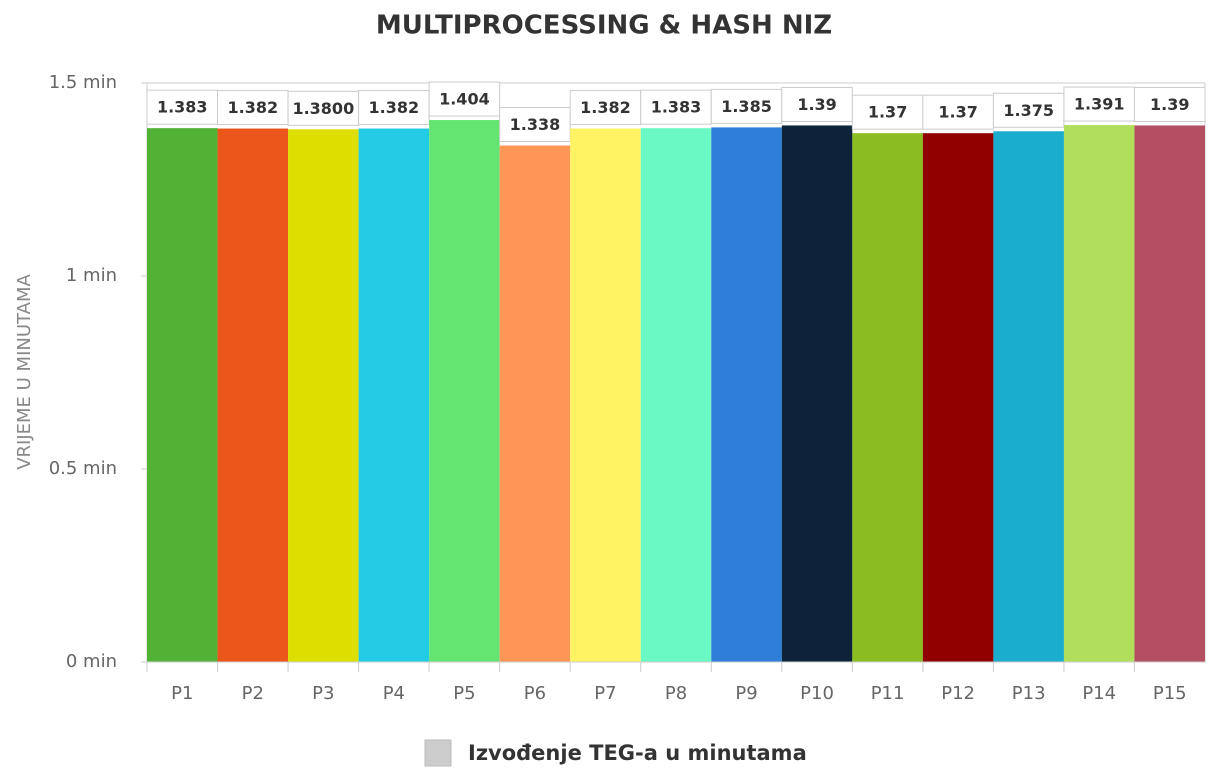 Image resolution: width=1208 pixels, height=780 pixels. I want to click on y-tick-label: 0.5 min, so click(83, 468).